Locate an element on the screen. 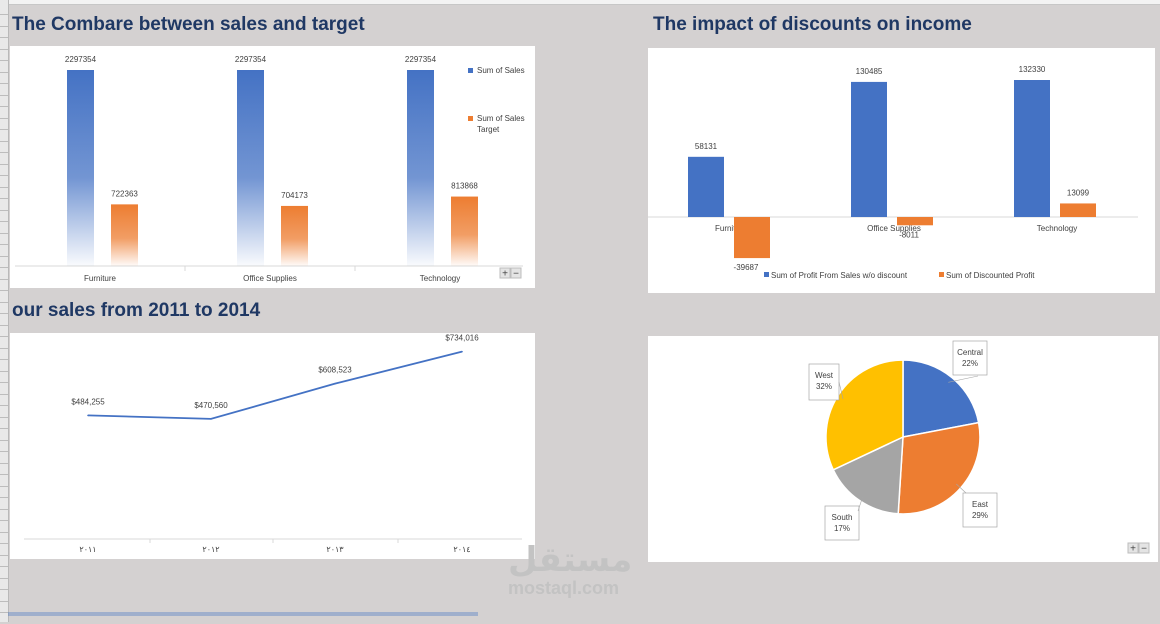  discount-data-label: -39687 is located at coordinates (746, 267).